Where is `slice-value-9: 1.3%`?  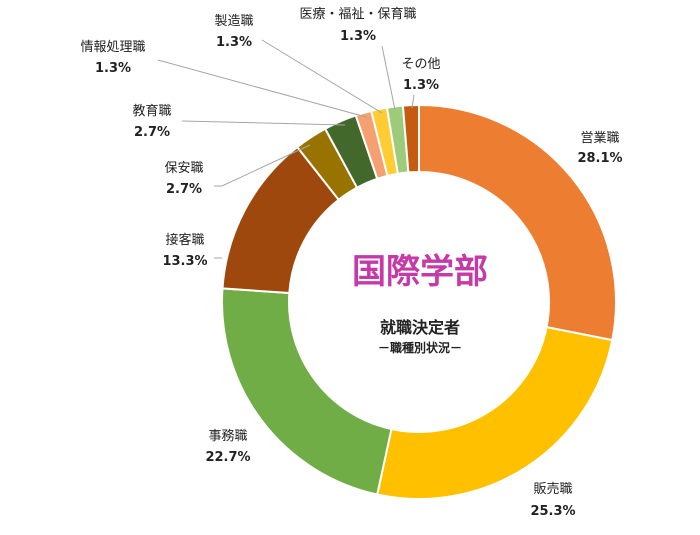 slice-value-9: 1.3% is located at coordinates (358, 36).